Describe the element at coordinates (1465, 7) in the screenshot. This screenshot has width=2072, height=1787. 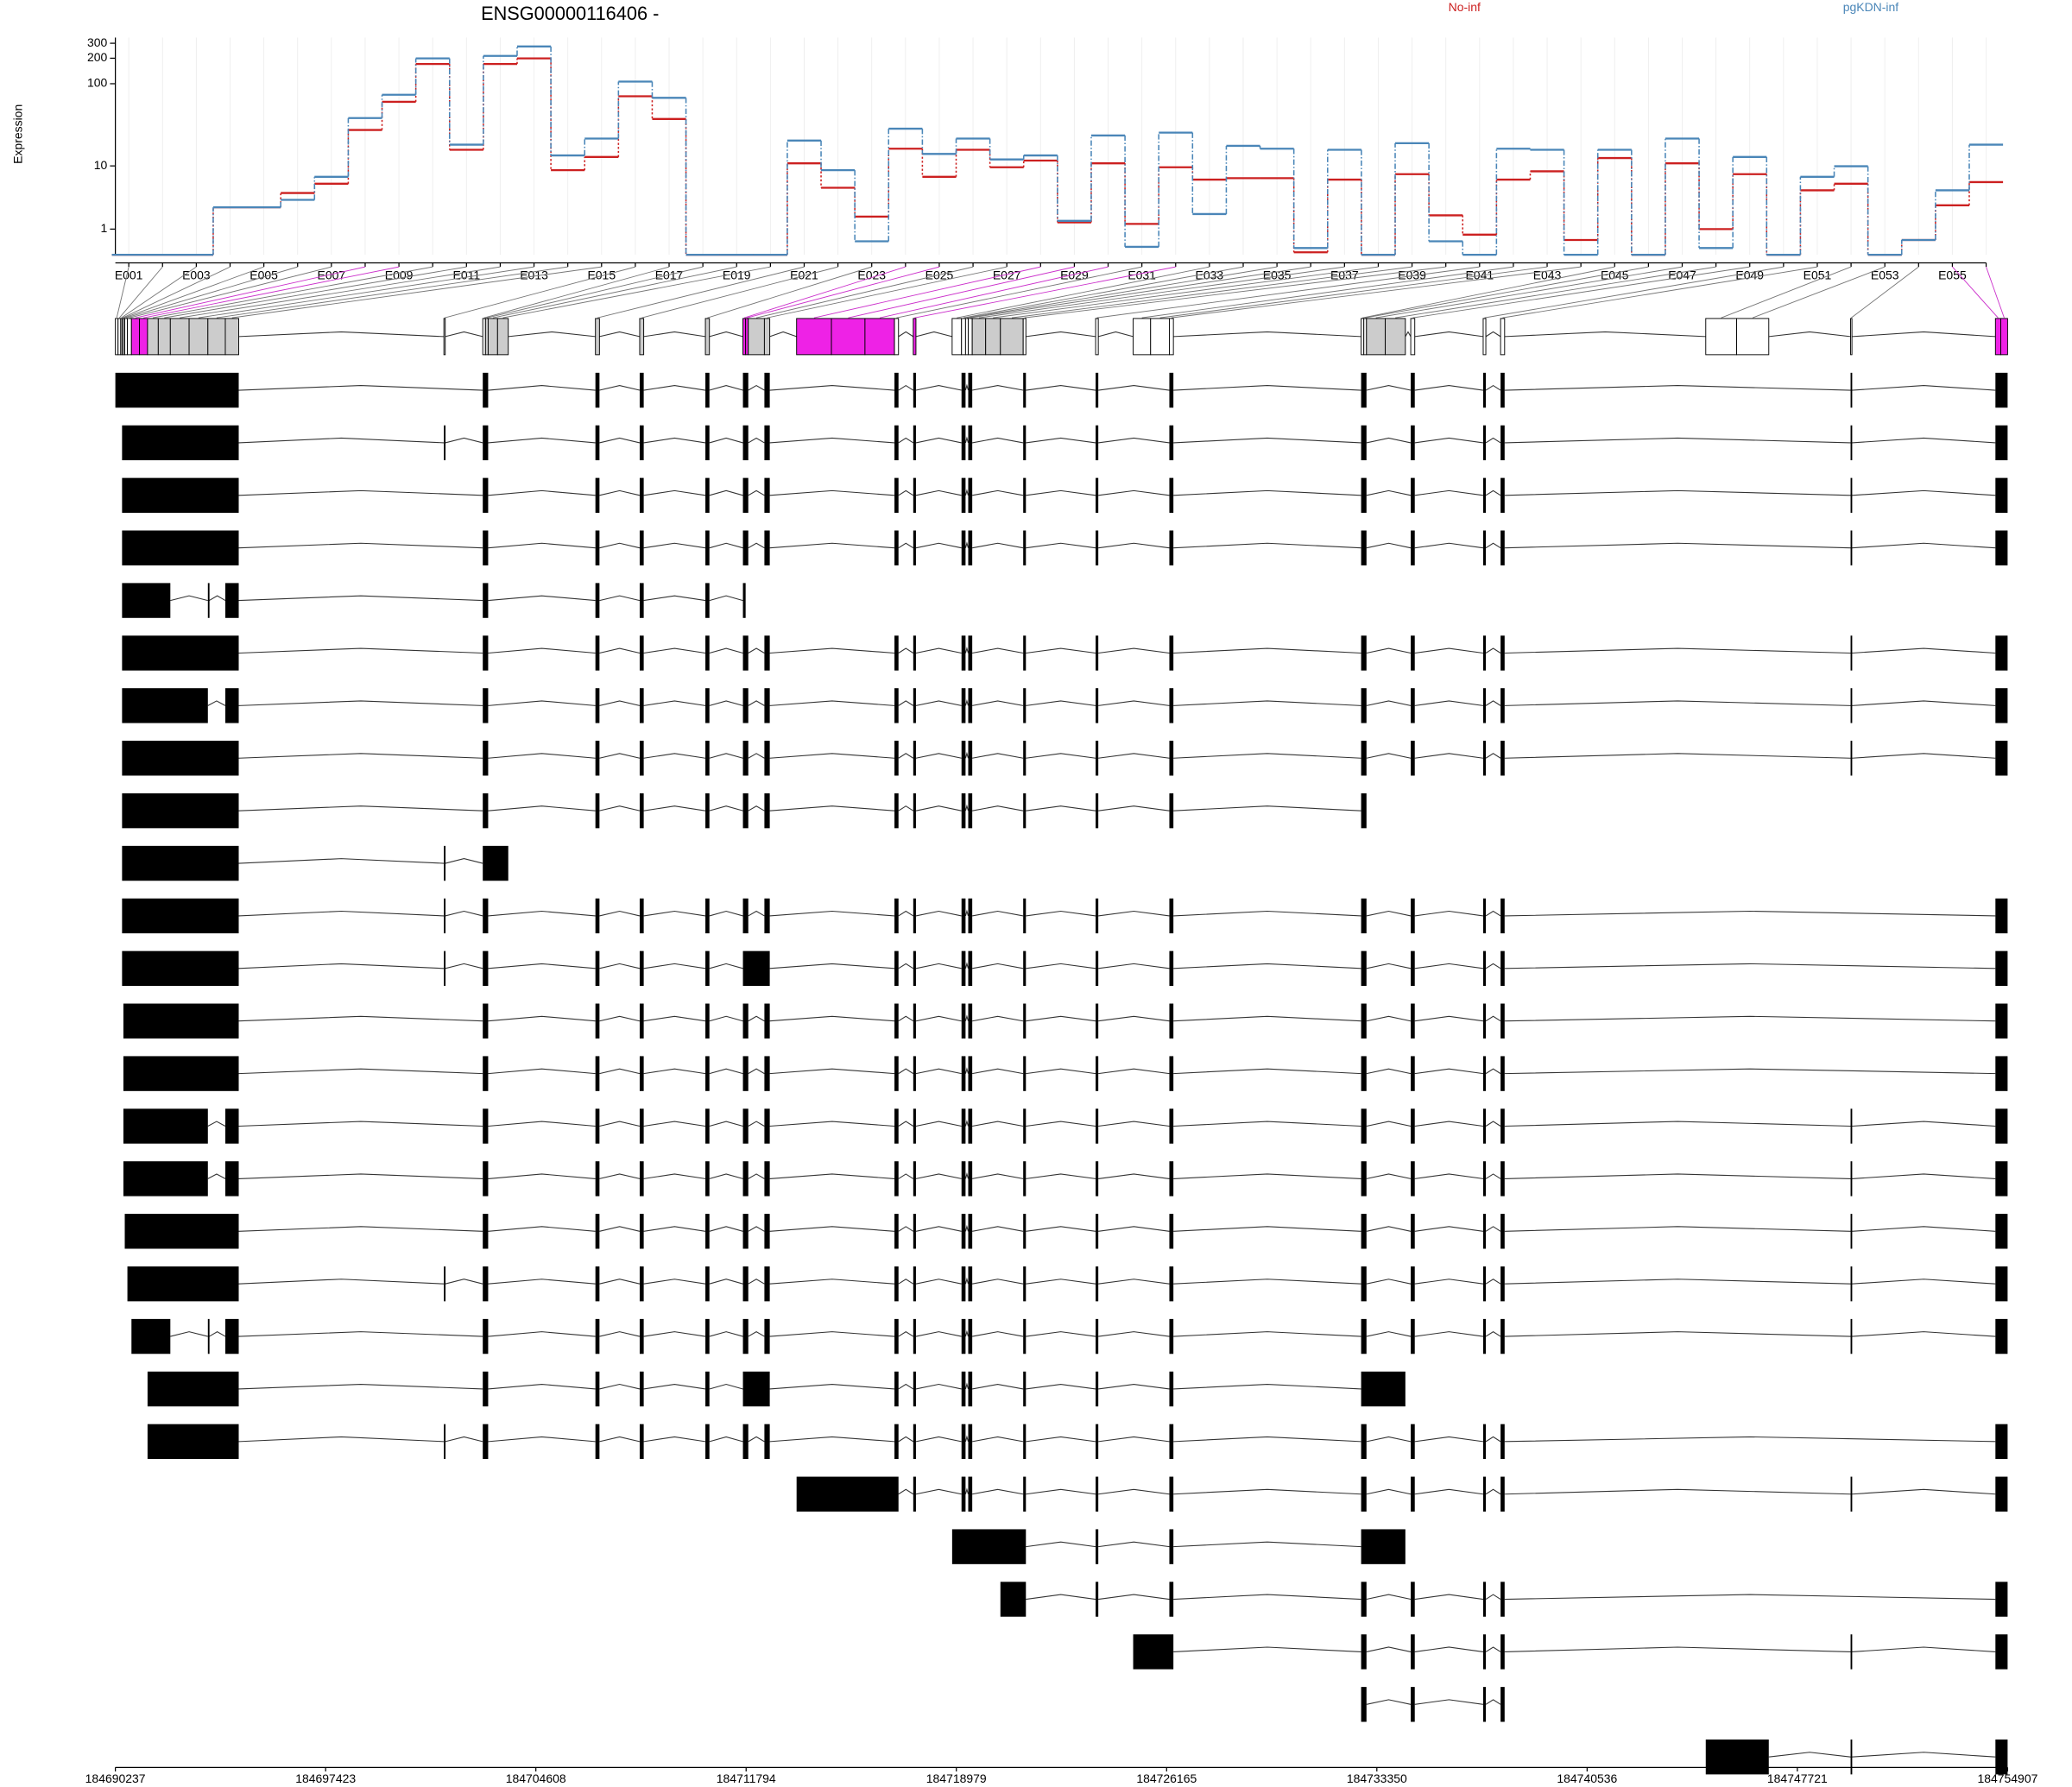
I see `legend-label: No-inf` at that location.